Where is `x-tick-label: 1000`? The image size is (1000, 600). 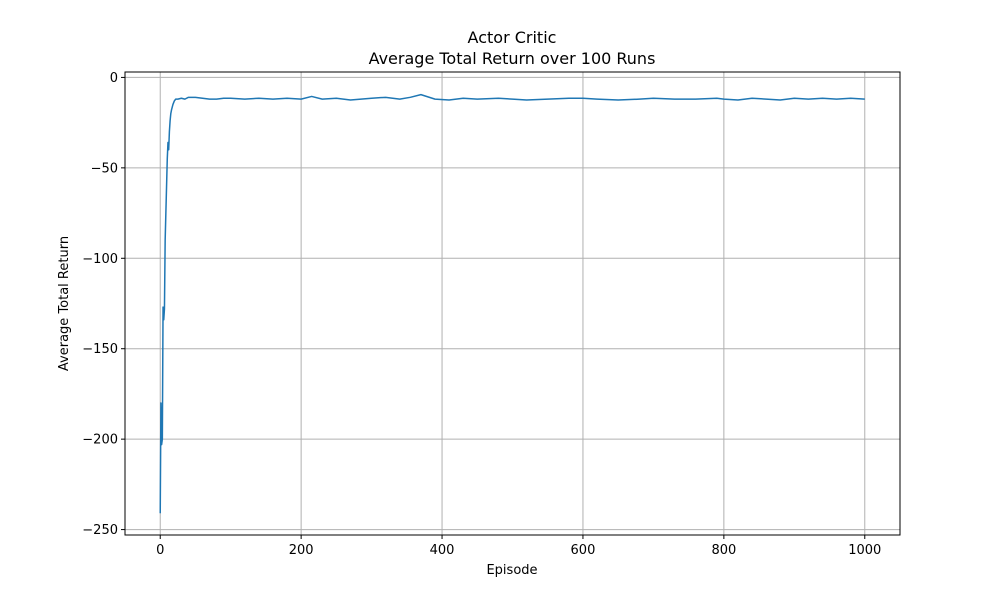
x-tick-label: 1000 is located at coordinates (864, 550).